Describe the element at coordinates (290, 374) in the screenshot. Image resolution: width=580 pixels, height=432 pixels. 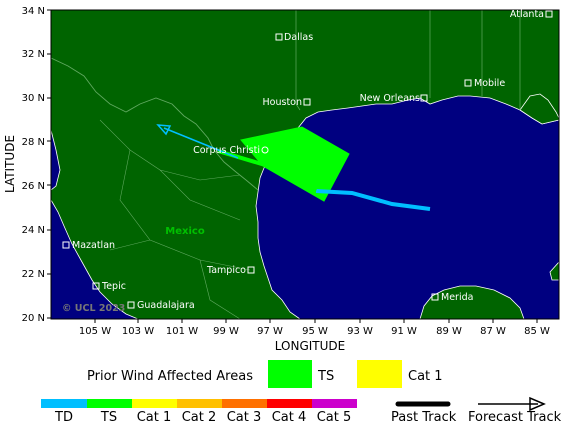
I see `ts-swatch` at that location.